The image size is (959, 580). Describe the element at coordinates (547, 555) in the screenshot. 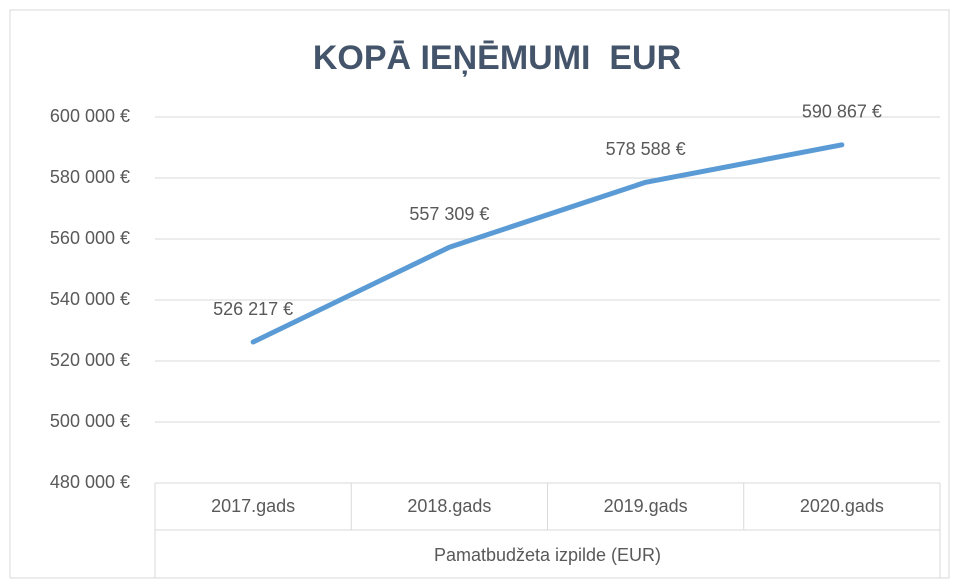

I see `x-group-label: Pamatbudžeta izpilde (EUR)` at that location.